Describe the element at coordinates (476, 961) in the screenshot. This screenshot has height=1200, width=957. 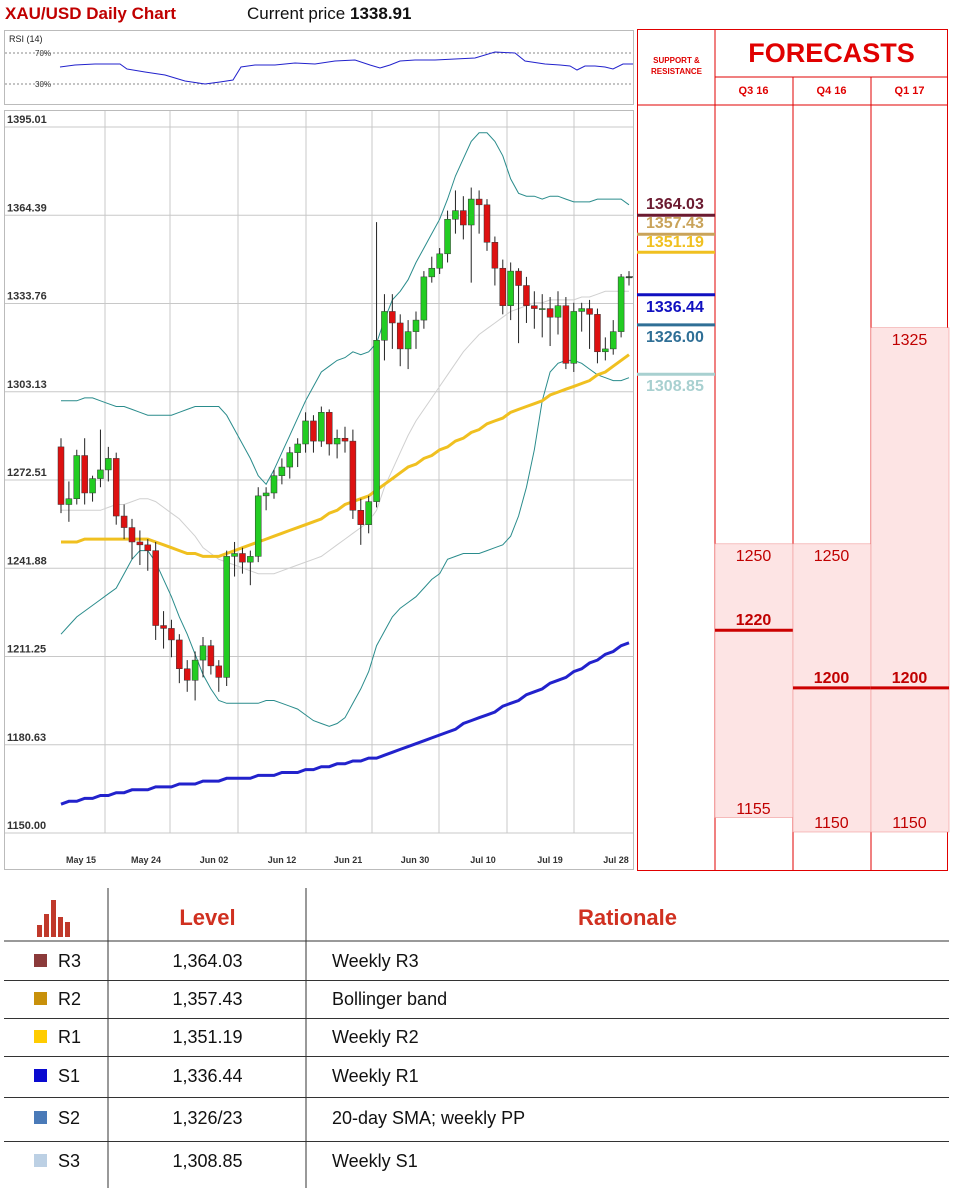
I see `table-row-r3: R3 1,364.03 Weekly R3` at that location.